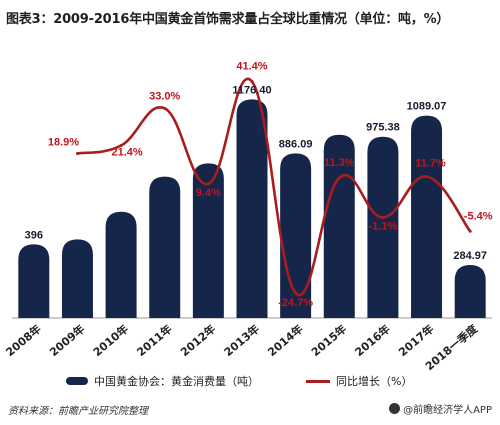 The image size is (500, 425). Describe the element at coordinates (430, 164) in the screenshot. I see `line-label-2017年: 11.7%` at that location.